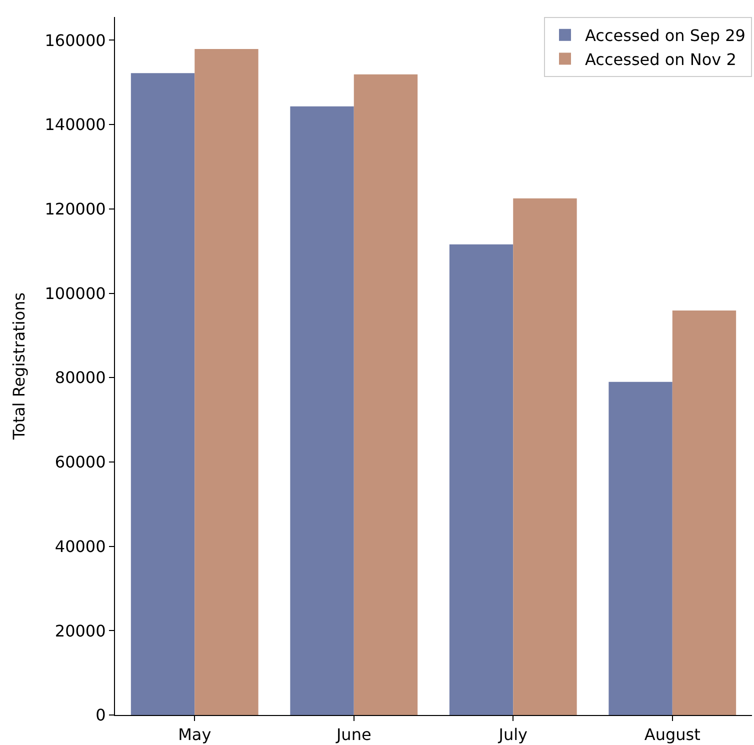 The height and width of the screenshot is (745, 754). Describe the element at coordinates (195, 734) in the screenshot. I see `x-tick-label: May` at that location.